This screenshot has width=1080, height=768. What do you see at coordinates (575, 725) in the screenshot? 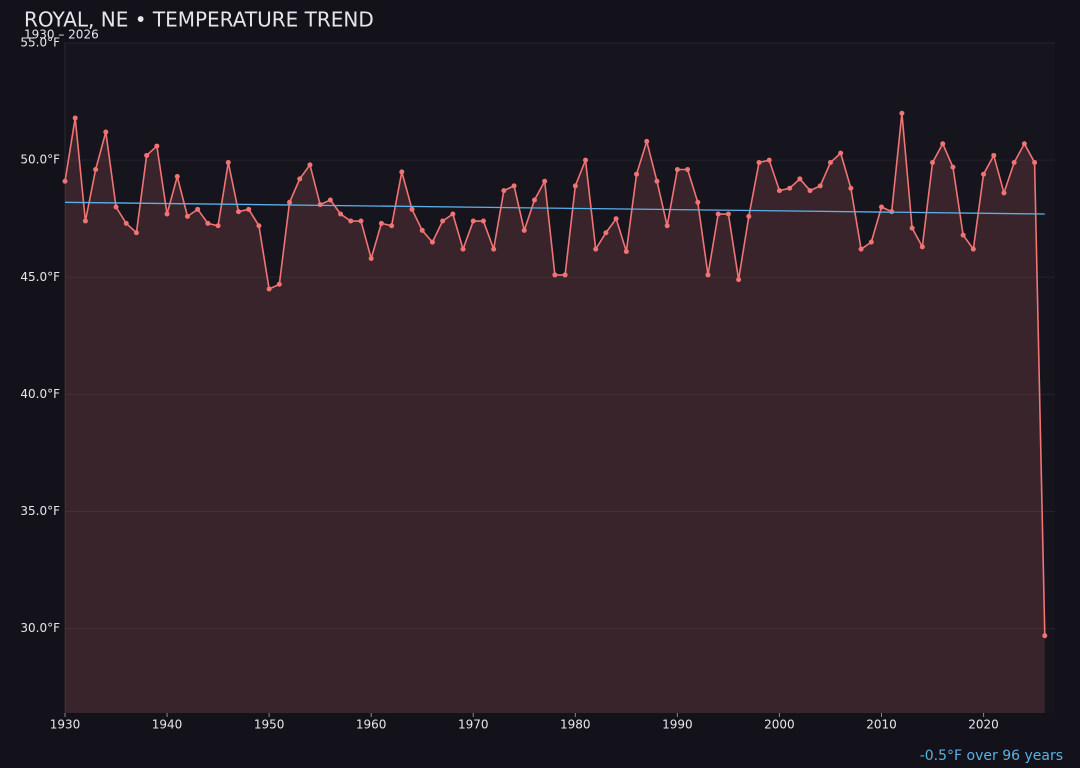
I see `x-tick-label: 1980` at bounding box center [575, 725].